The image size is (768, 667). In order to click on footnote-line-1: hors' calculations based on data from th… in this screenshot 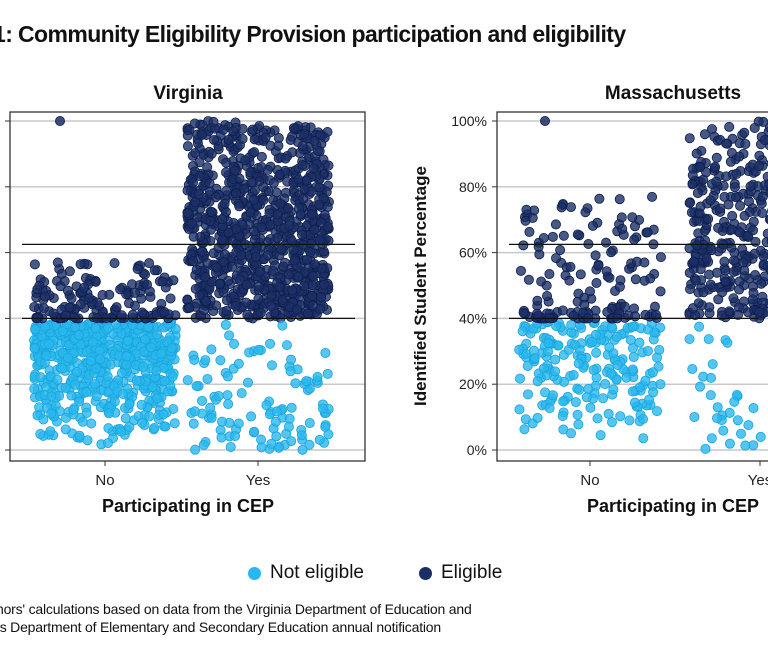, I will do `click(236, 609)`.